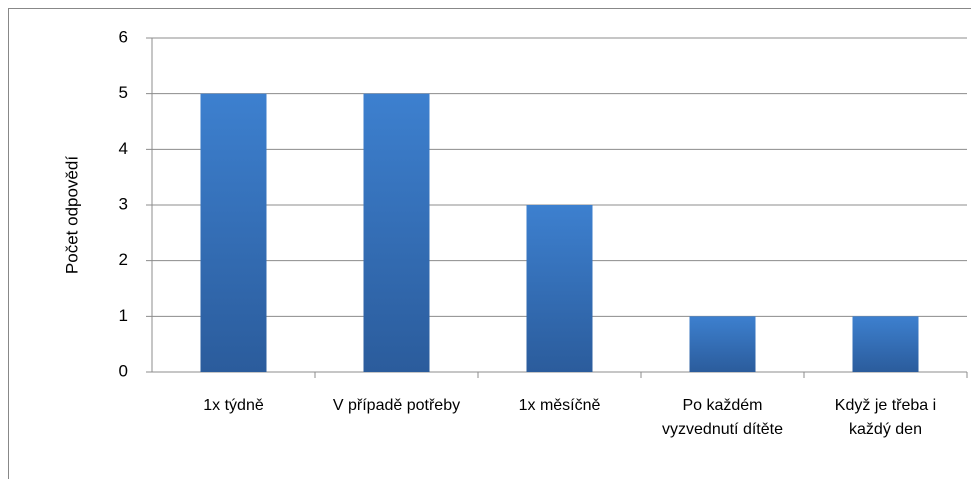  I want to click on y-tick-label: 5, so click(123, 92).